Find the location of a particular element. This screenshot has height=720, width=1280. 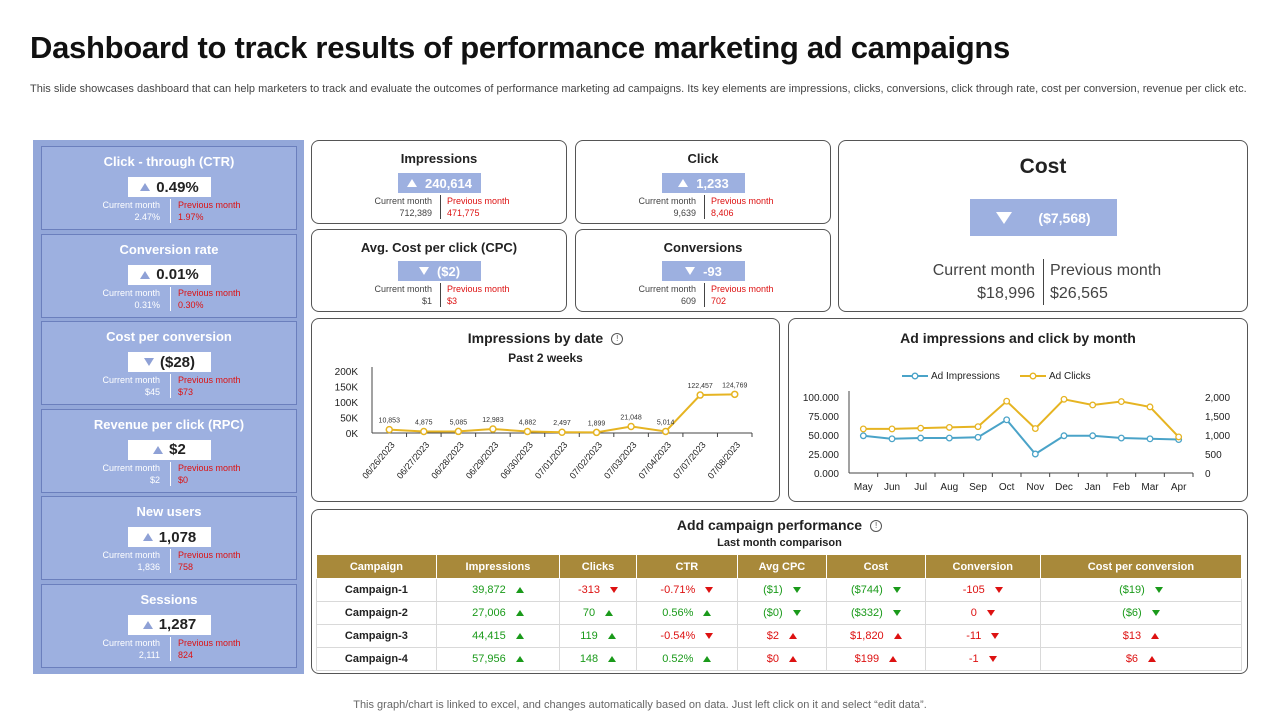

x-tick-label: 06/30/2023 is located at coordinates (516, 460).